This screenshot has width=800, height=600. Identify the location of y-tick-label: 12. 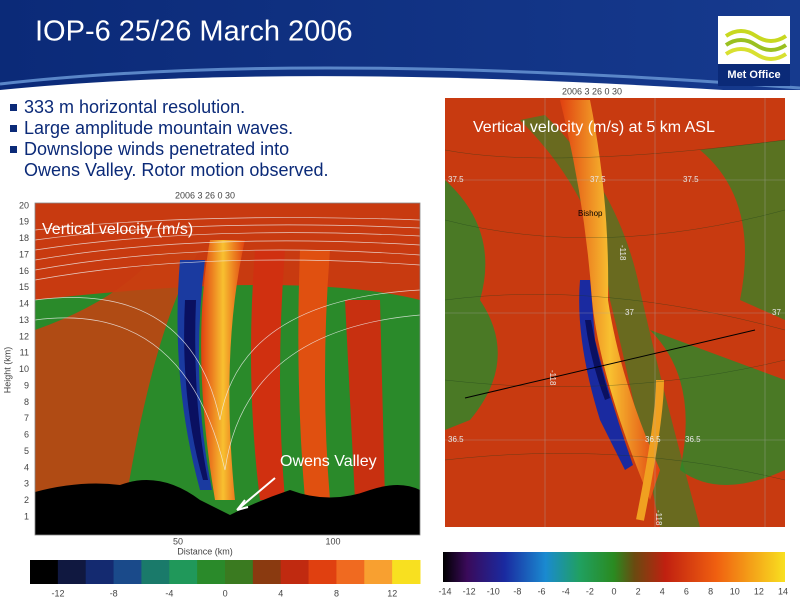
(24, 336).